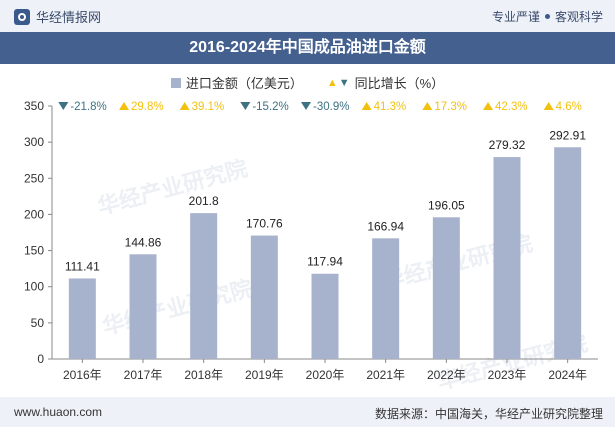 The image size is (615, 427). What do you see at coordinates (264, 375) in the screenshot?
I see `x-tick-label: 2019年` at bounding box center [264, 375].